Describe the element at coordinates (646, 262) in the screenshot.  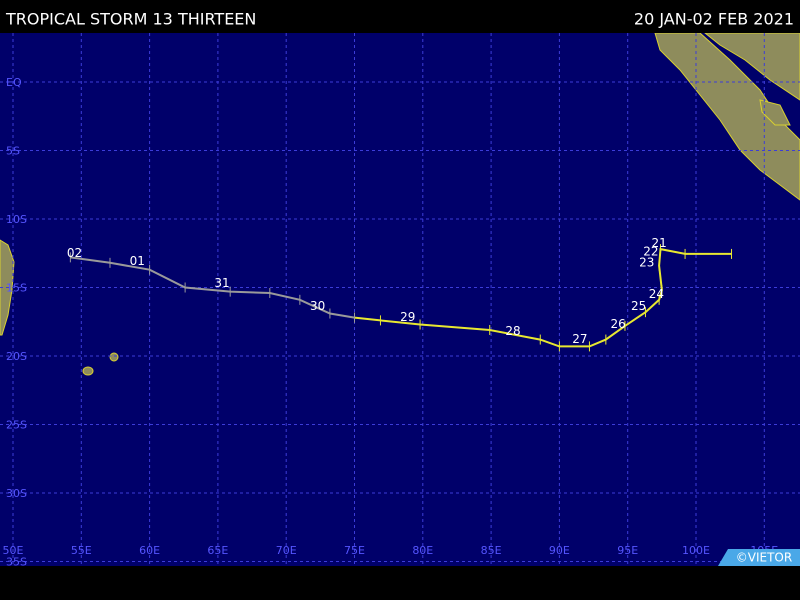
I see `day-label: 23` at that location.